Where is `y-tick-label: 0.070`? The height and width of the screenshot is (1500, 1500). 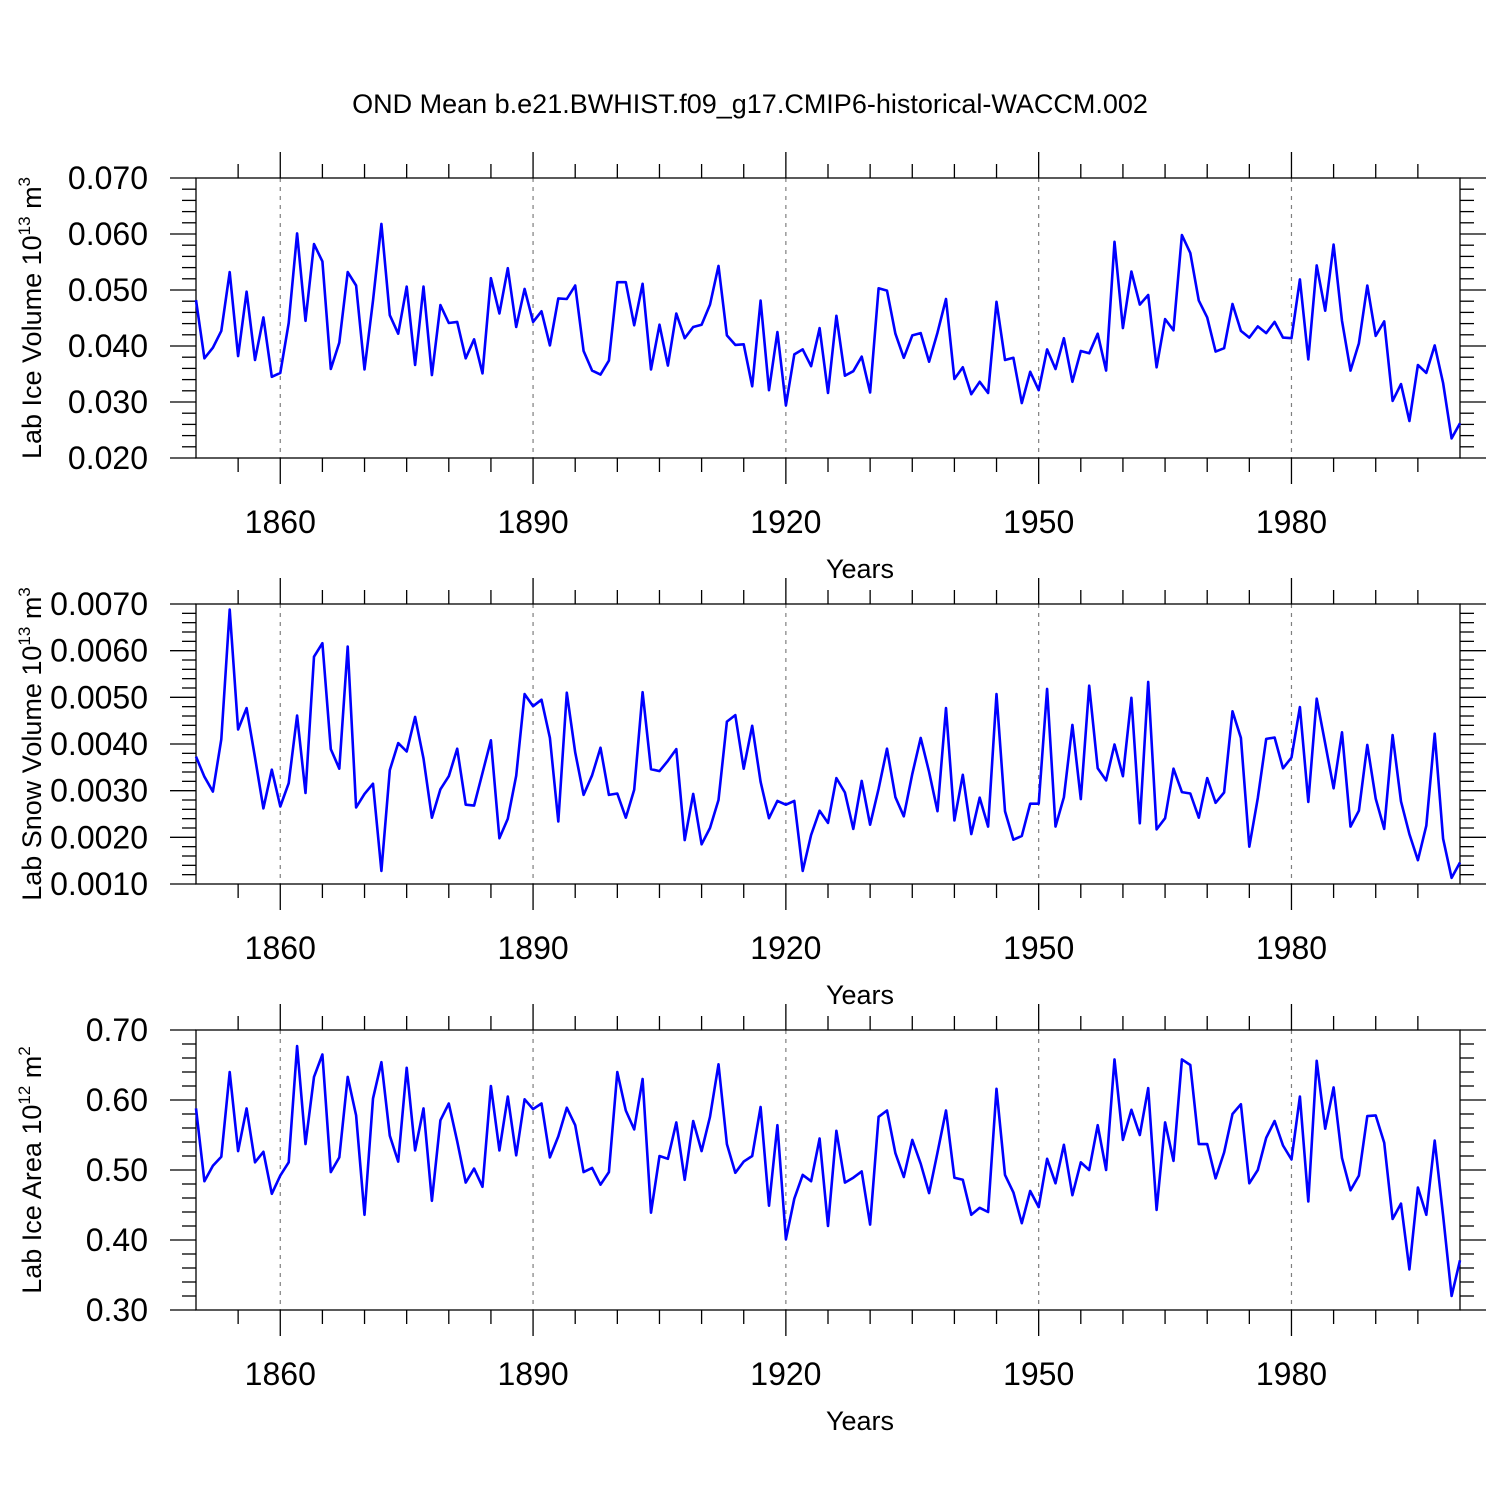 y-tick-label: 0.070 is located at coordinates (108, 178).